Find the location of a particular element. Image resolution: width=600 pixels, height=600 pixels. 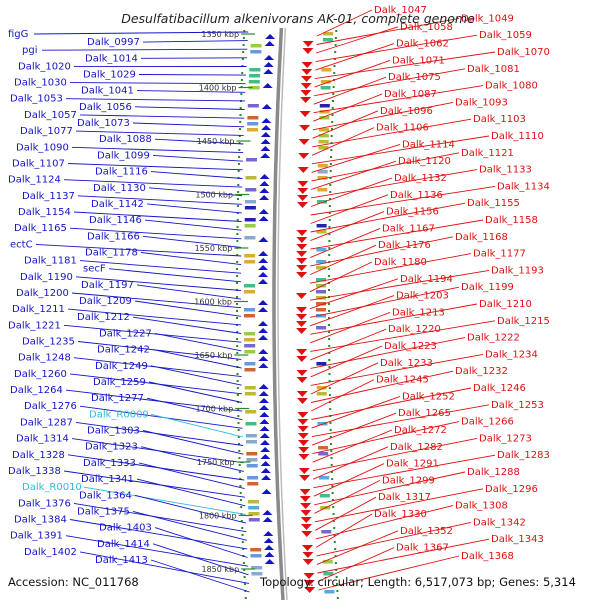

gene-label-left: Dalk_1314 is located at coordinates (42, 439).